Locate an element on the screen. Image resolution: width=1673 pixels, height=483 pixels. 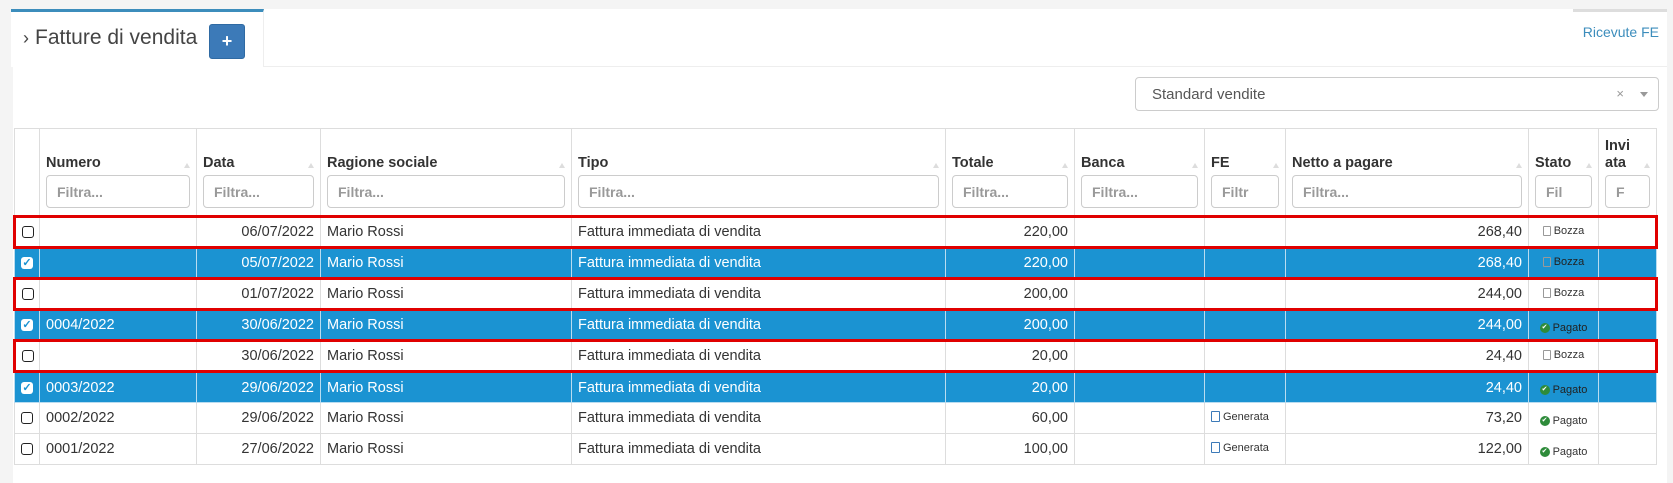
fe-status: Generata is located at coordinates (1246, 447).